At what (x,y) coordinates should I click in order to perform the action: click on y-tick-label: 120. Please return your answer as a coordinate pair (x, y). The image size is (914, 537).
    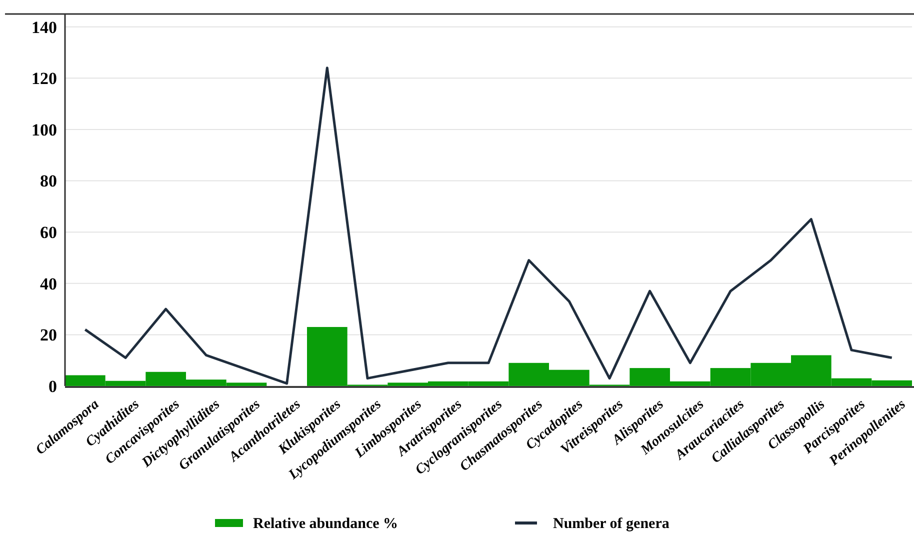
    Looking at the image, I should click on (44, 78).